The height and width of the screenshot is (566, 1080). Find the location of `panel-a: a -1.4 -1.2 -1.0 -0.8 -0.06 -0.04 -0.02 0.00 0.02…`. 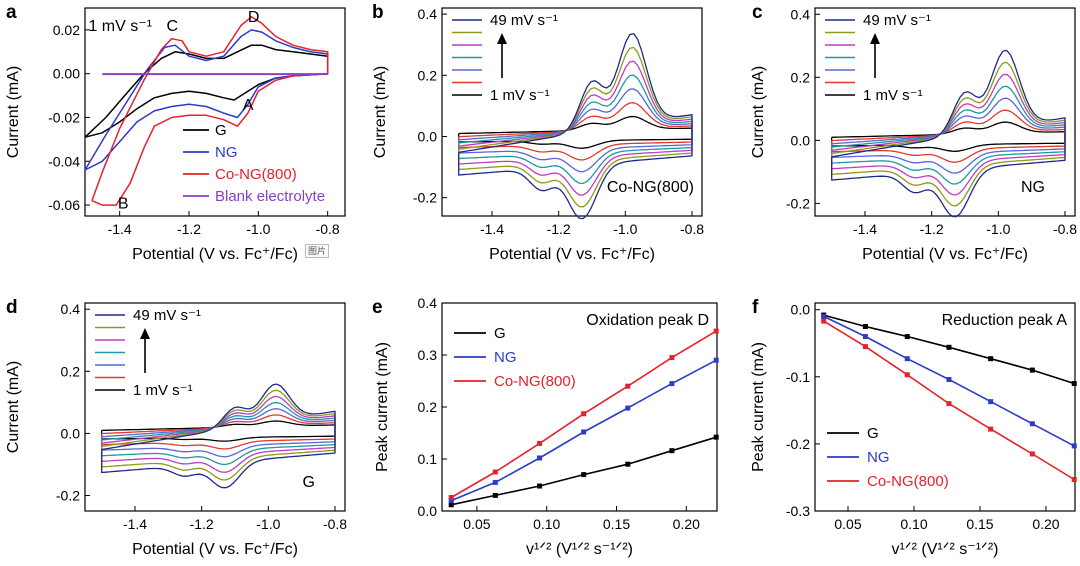

panel-a: a -1.4 -1.2 -1.0 -0.8 -0.06 -0.04 -0.02 0.00 0.02… is located at coordinates (175, 132).